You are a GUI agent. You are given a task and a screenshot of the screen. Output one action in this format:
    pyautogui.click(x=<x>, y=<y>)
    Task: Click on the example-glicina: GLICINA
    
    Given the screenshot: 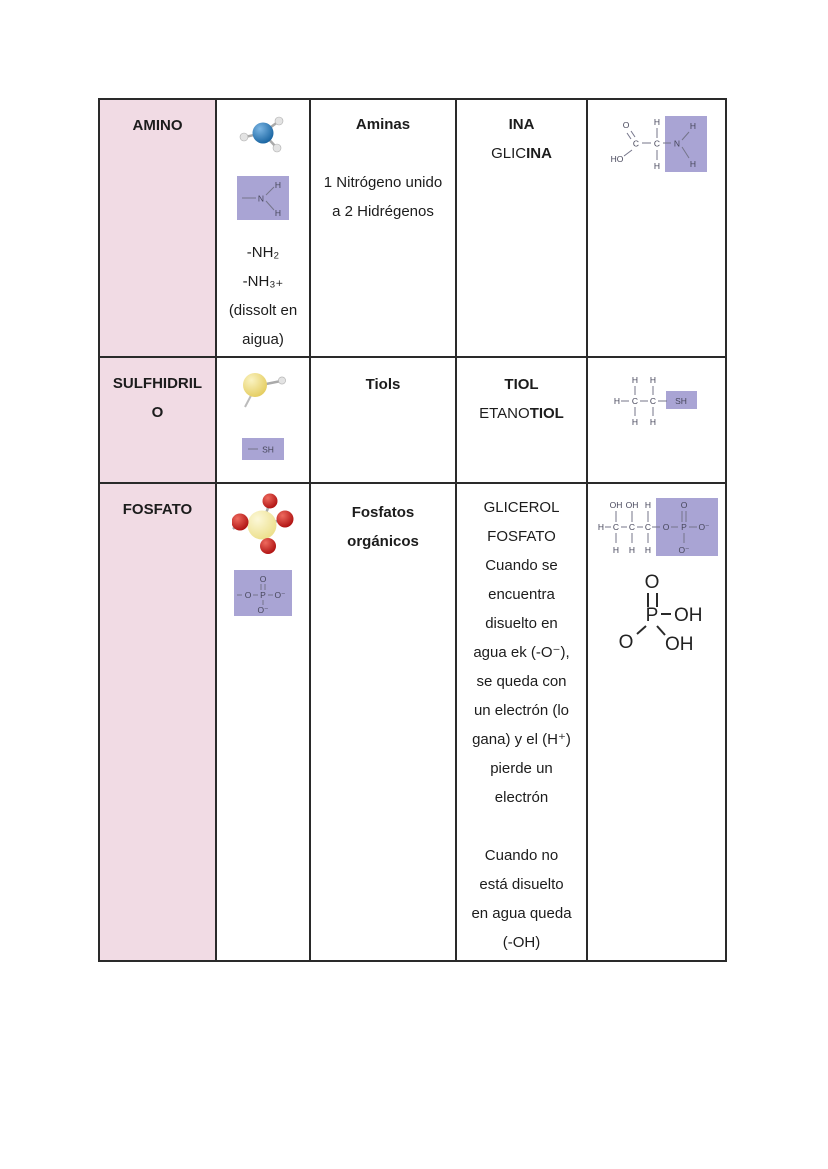 What is the action you would take?
    pyautogui.click(x=521, y=153)
    